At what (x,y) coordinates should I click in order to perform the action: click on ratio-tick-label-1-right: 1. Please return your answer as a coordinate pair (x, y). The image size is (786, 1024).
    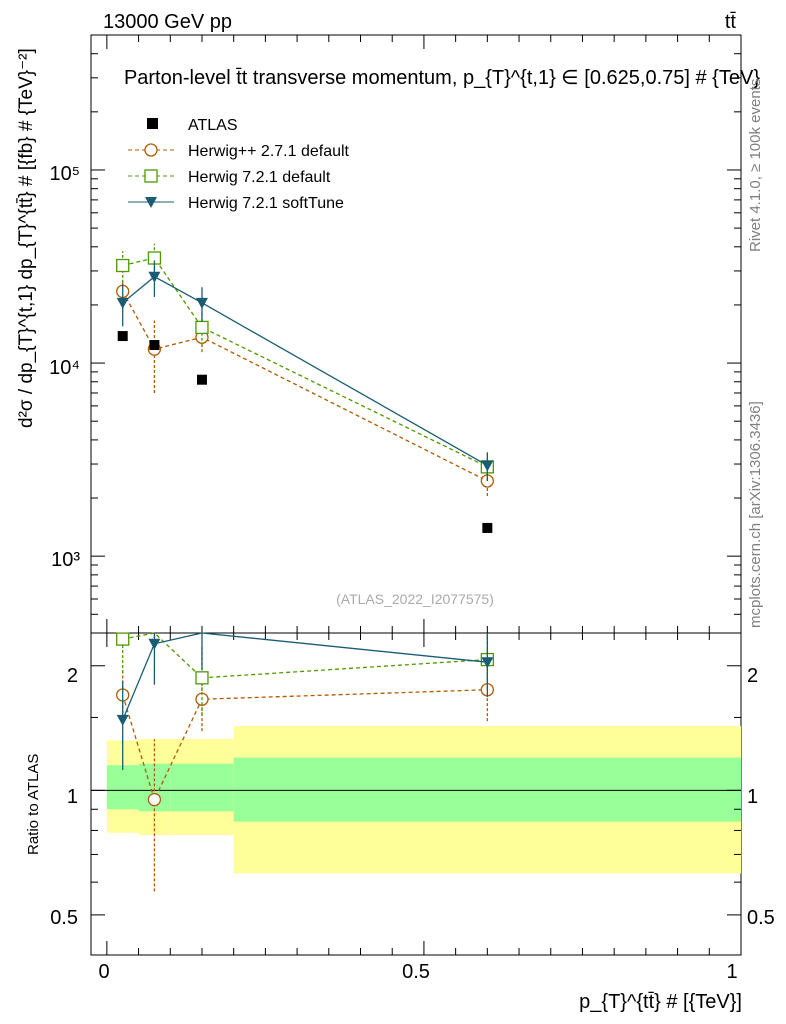
    Looking at the image, I should click on (752, 797).